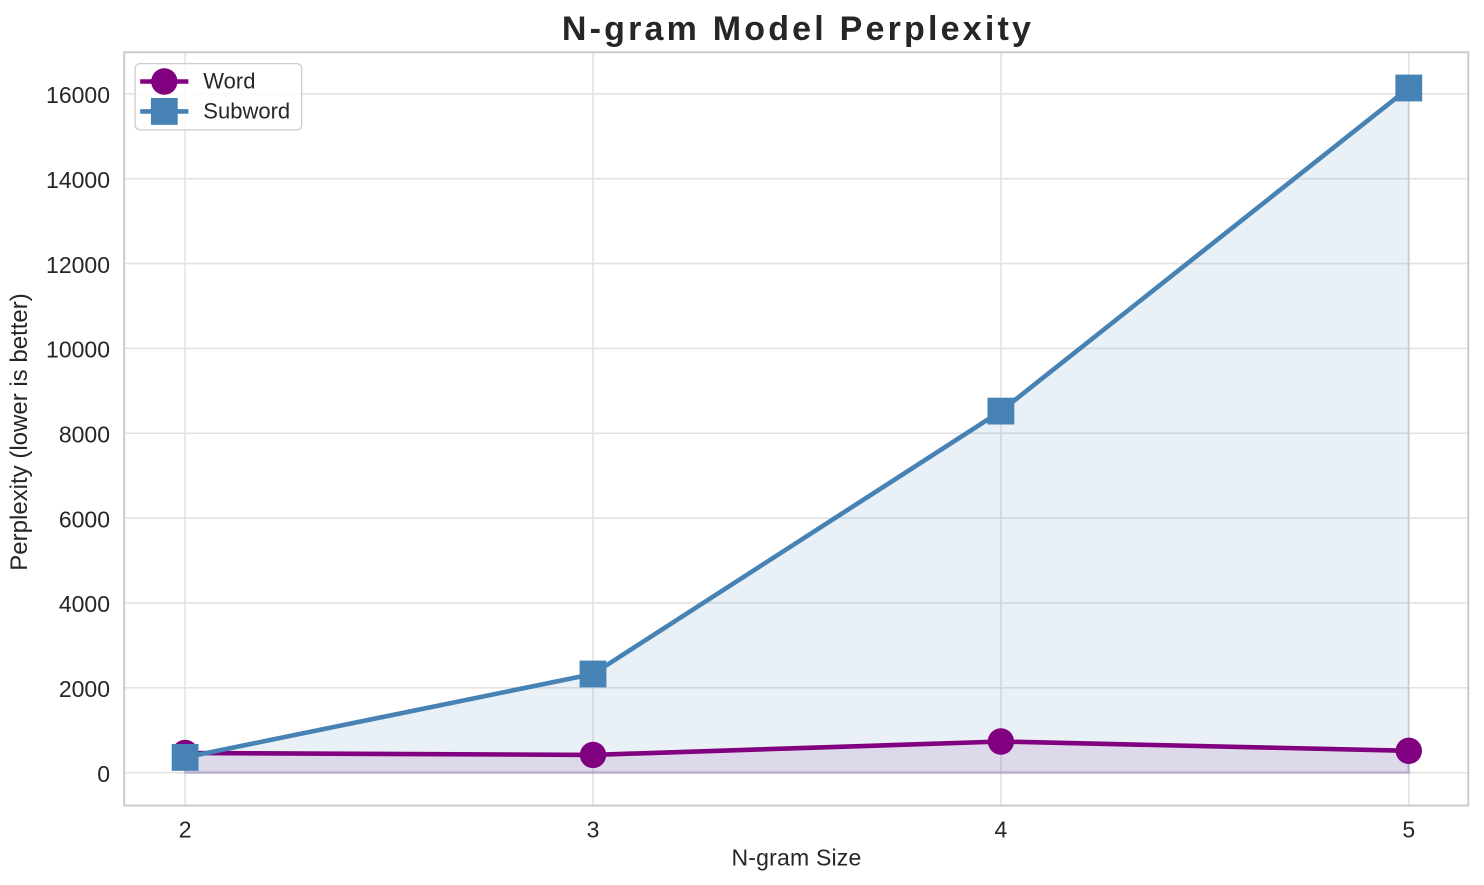  I want to click on svg-text: 6000, so click(84, 519).